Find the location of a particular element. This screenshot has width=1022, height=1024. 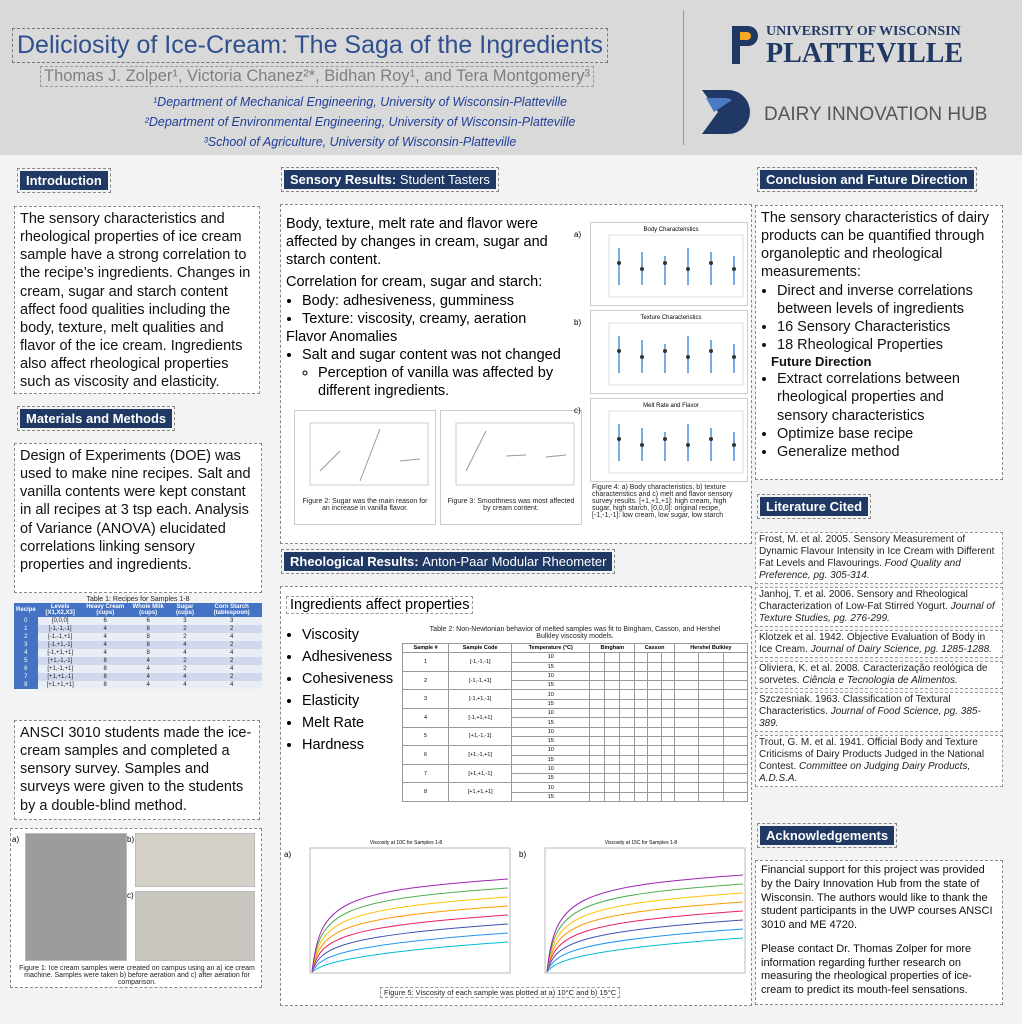

cell: 1 is located at coordinates (425, 662).